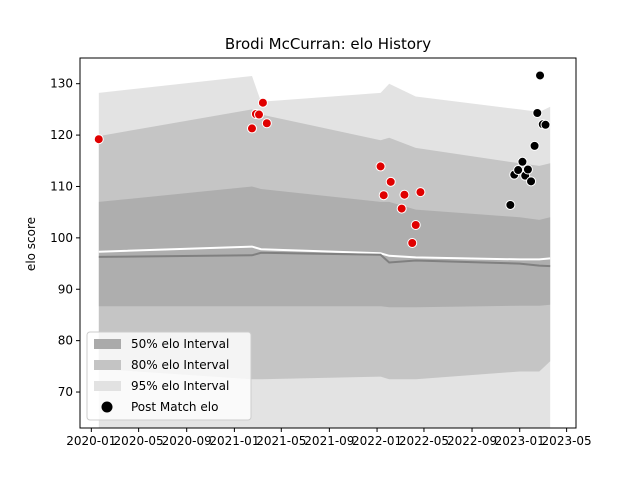 Image resolution: width=640 pixels, height=484 pixels. Describe the element at coordinates (329, 441) in the screenshot. I see `x-tick-label: 2021-09` at that location.